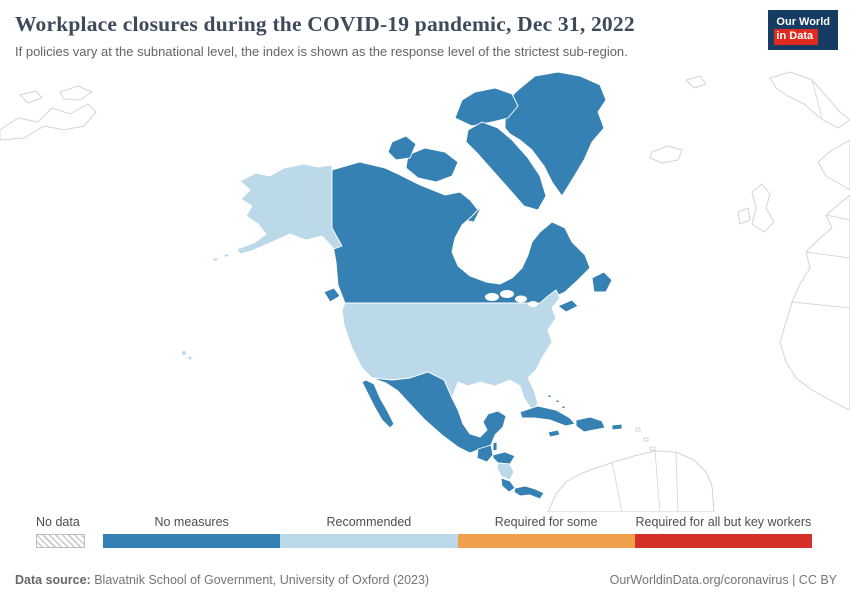  Describe the element at coordinates (796, 37) in the screenshot. I see `owid-logo-line2: in Data` at that location.